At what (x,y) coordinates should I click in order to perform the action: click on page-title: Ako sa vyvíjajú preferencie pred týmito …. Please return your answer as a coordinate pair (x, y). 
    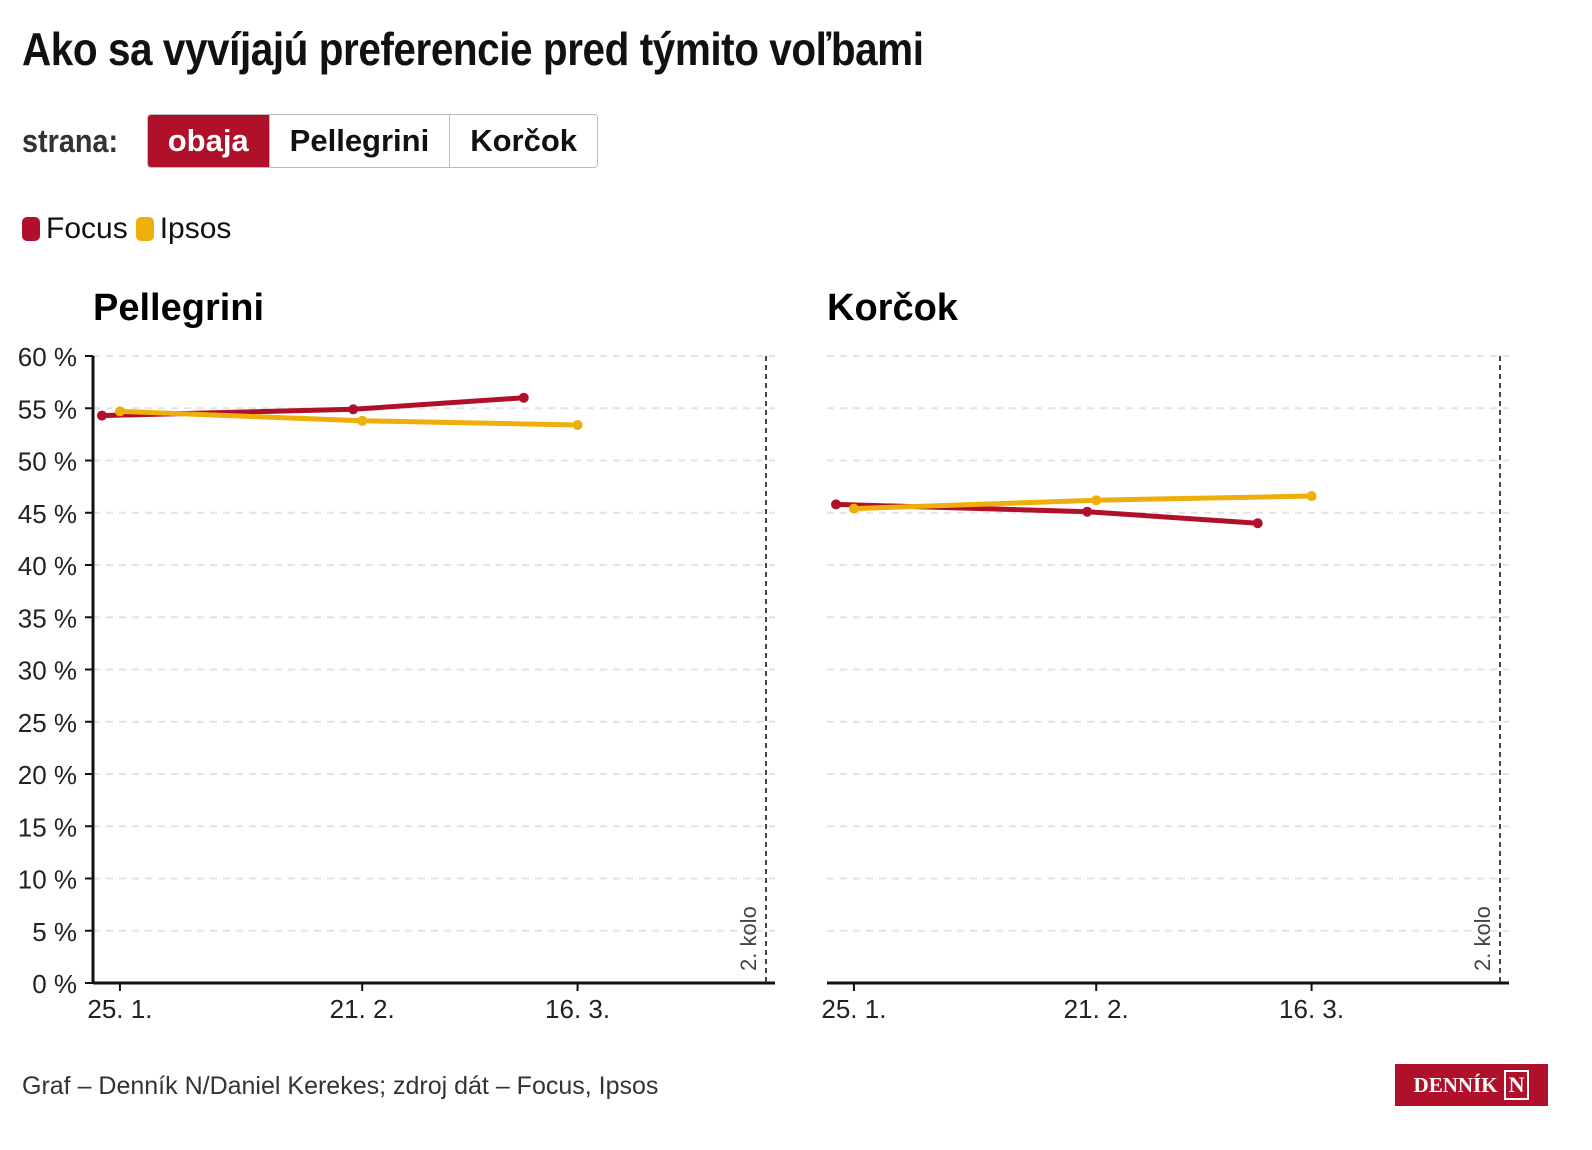
    Looking at the image, I should click on (473, 49).